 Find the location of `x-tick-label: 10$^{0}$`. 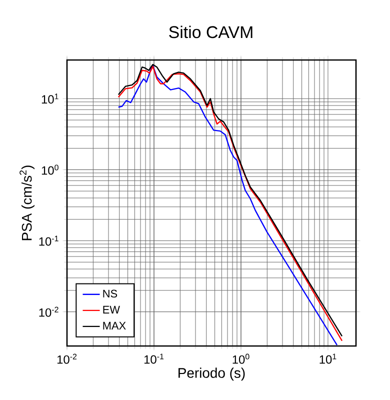

x-tick-label: 10$^{0}$ is located at coordinates (241, 359).